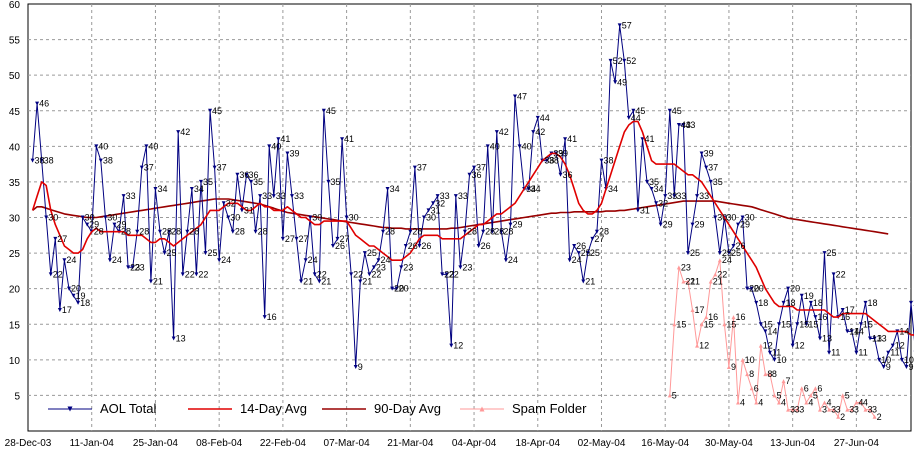 The width and height of the screenshot is (914, 464). What do you see at coordinates (819, 388) in the screenshot?
I see `data-label: 6` at bounding box center [819, 388].